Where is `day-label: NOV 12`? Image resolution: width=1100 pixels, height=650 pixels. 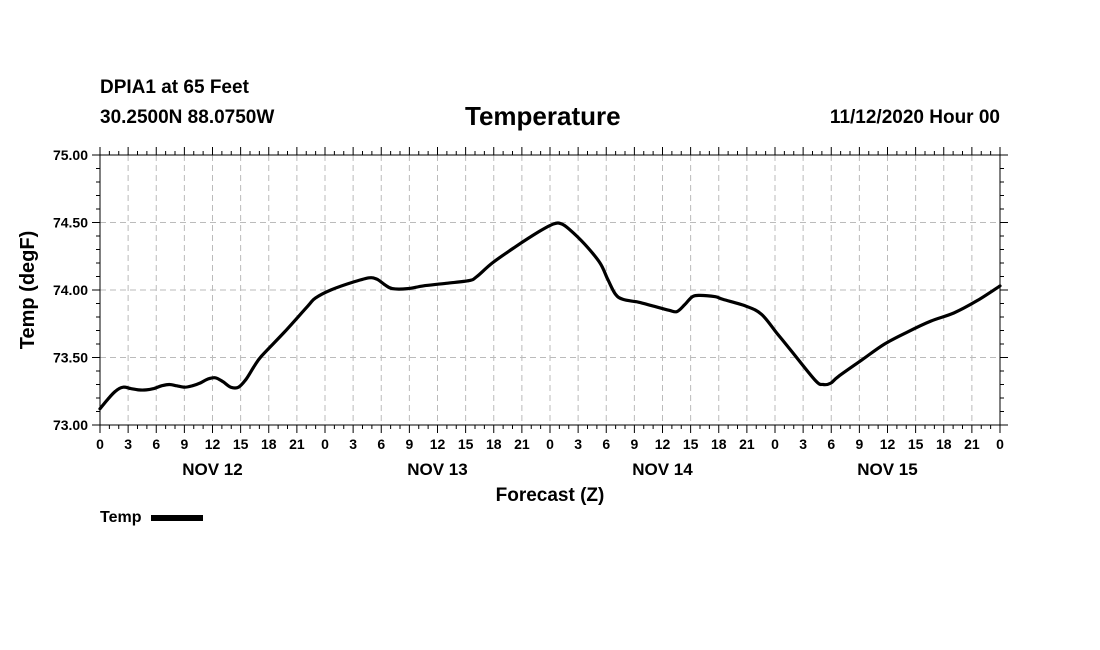 day-label: NOV 12 is located at coordinates (212, 469).